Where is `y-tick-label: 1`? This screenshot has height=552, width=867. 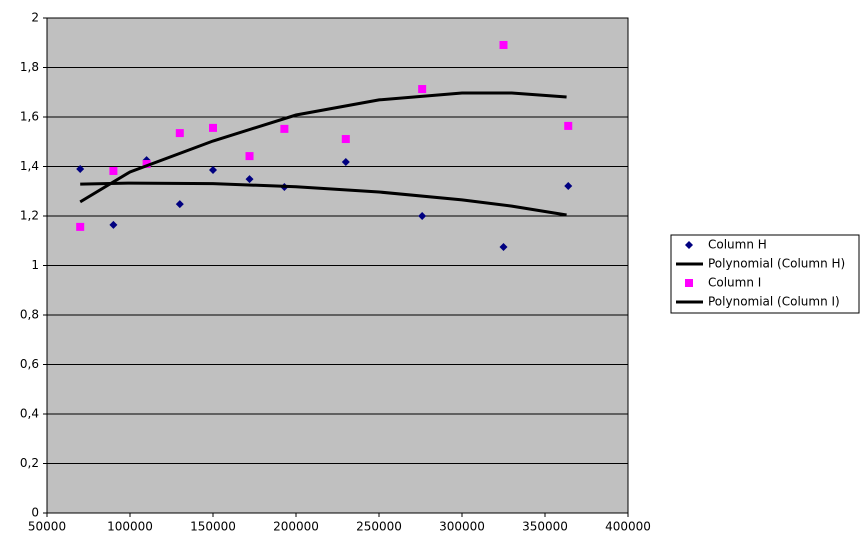
y-tick-label: 1 is located at coordinates (35, 265).